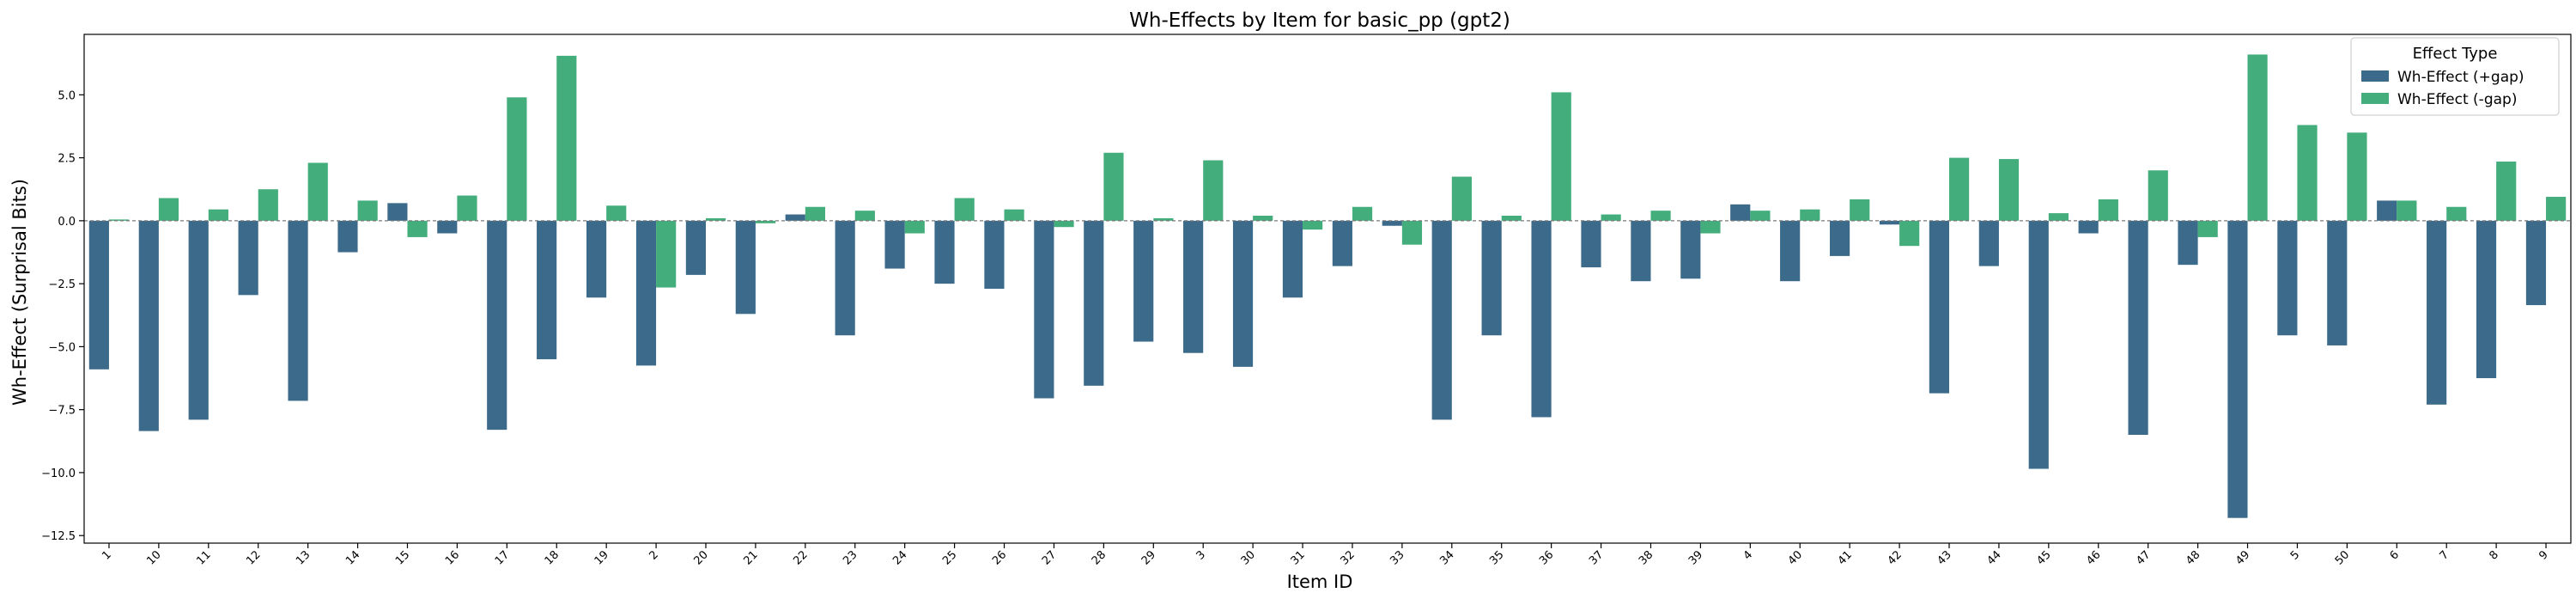 This screenshot has height=605, width=2576. I want to click on x-tick-label-item-17: 17, so click(503, 557).